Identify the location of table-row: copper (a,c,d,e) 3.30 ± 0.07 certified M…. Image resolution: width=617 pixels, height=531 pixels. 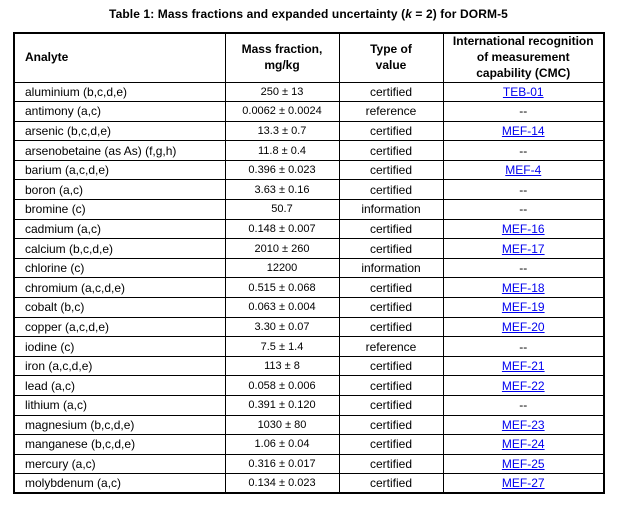
(309, 327).